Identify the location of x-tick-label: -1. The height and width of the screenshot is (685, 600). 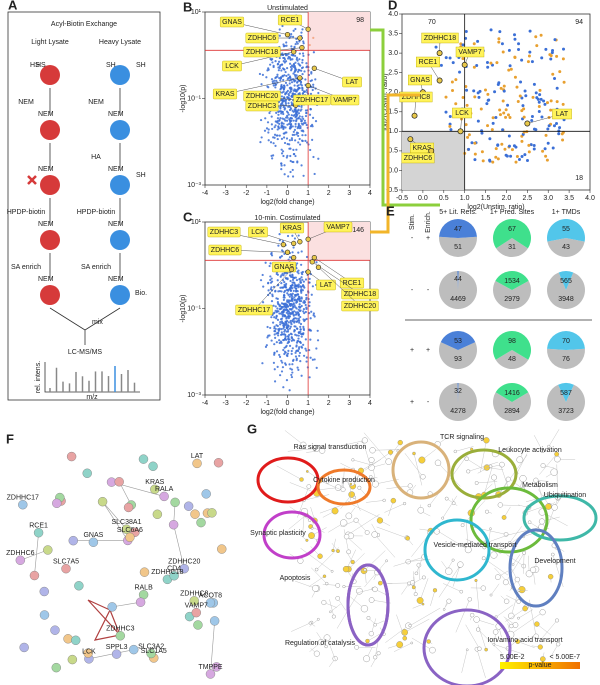
(267, 193).